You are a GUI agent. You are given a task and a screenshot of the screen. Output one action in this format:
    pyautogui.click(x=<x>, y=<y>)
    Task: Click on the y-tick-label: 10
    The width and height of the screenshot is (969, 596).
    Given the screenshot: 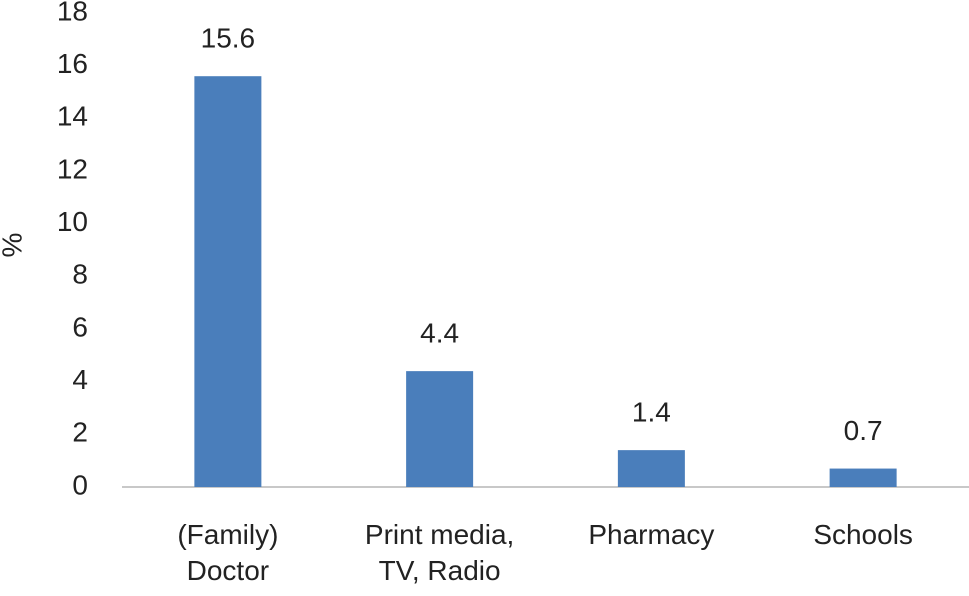 What is the action you would take?
    pyautogui.click(x=72, y=221)
    